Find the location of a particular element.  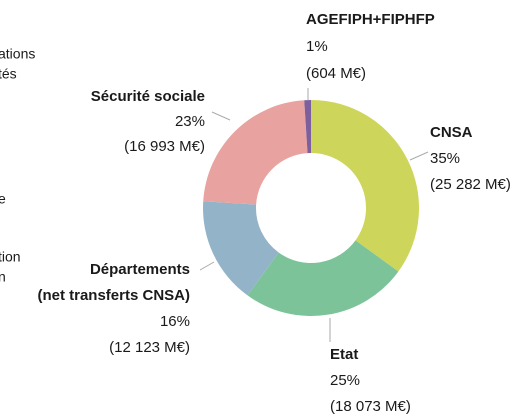

slice-label: Sécurité sociale is located at coordinates (148, 96).